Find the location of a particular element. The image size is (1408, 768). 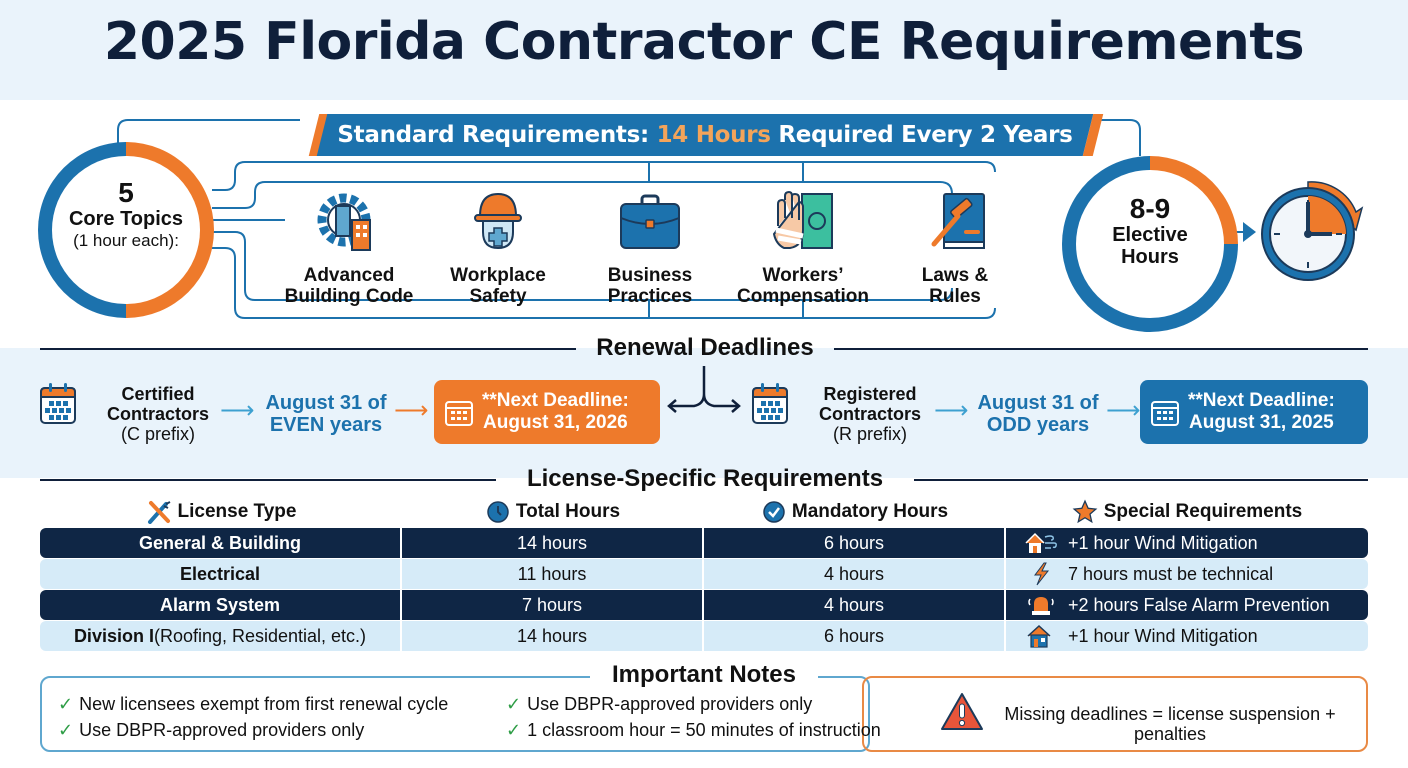

topic-business-practices: Business Practices is located at coordinates (650, 248).